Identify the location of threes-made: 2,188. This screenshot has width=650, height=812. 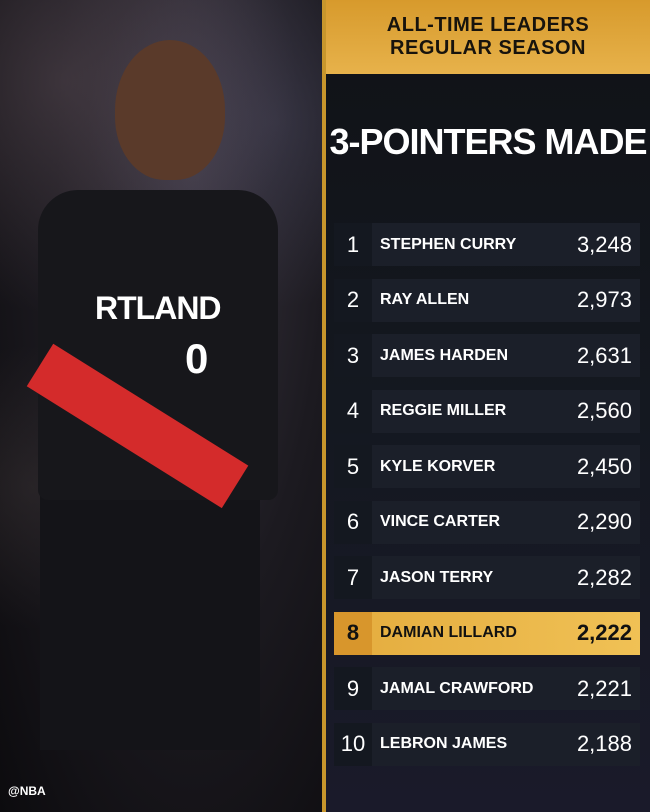
(604, 743).